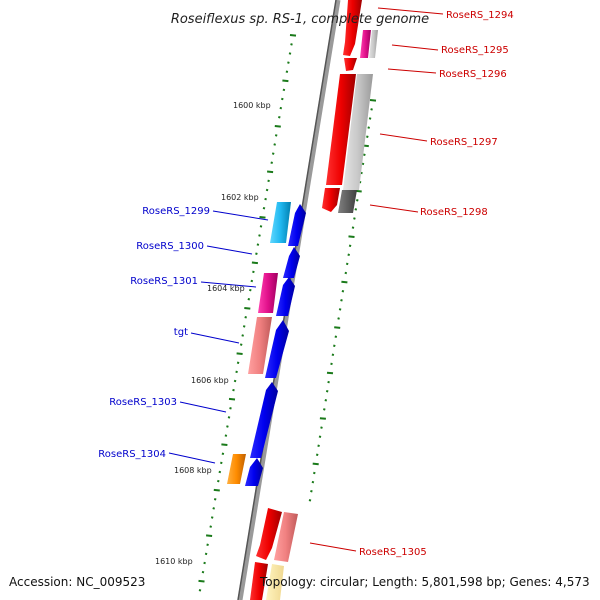 The height and width of the screenshot is (600, 600). Describe the element at coordinates (174, 561) in the screenshot. I see `tick-label-1610: 1610 kbp` at that location.